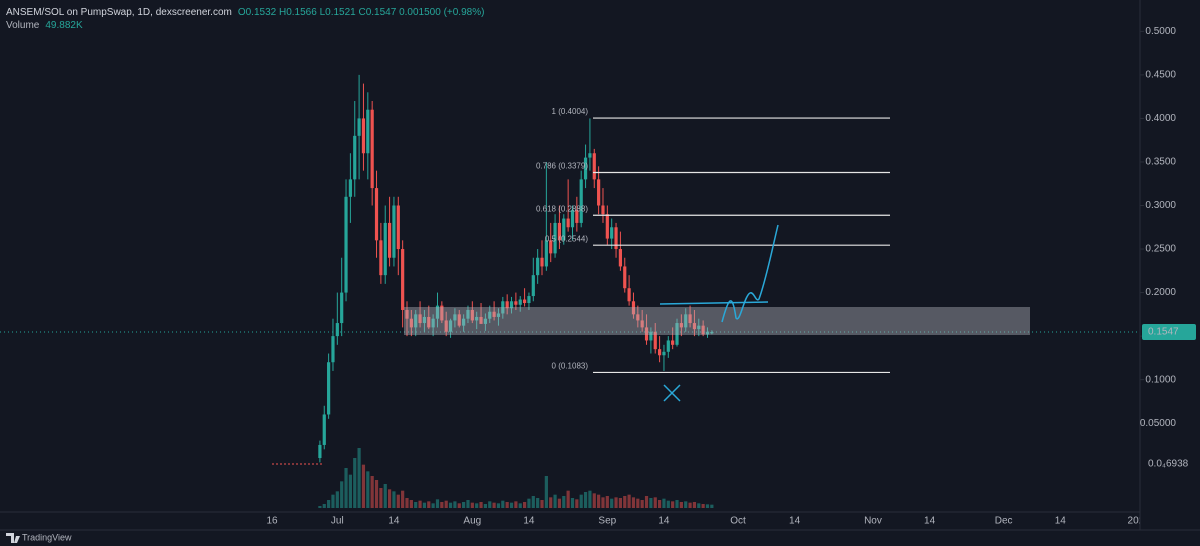 This screenshot has width=1200, height=546. Describe the element at coordinates (714, 303) in the screenshot. I see `resistance-line` at that location.